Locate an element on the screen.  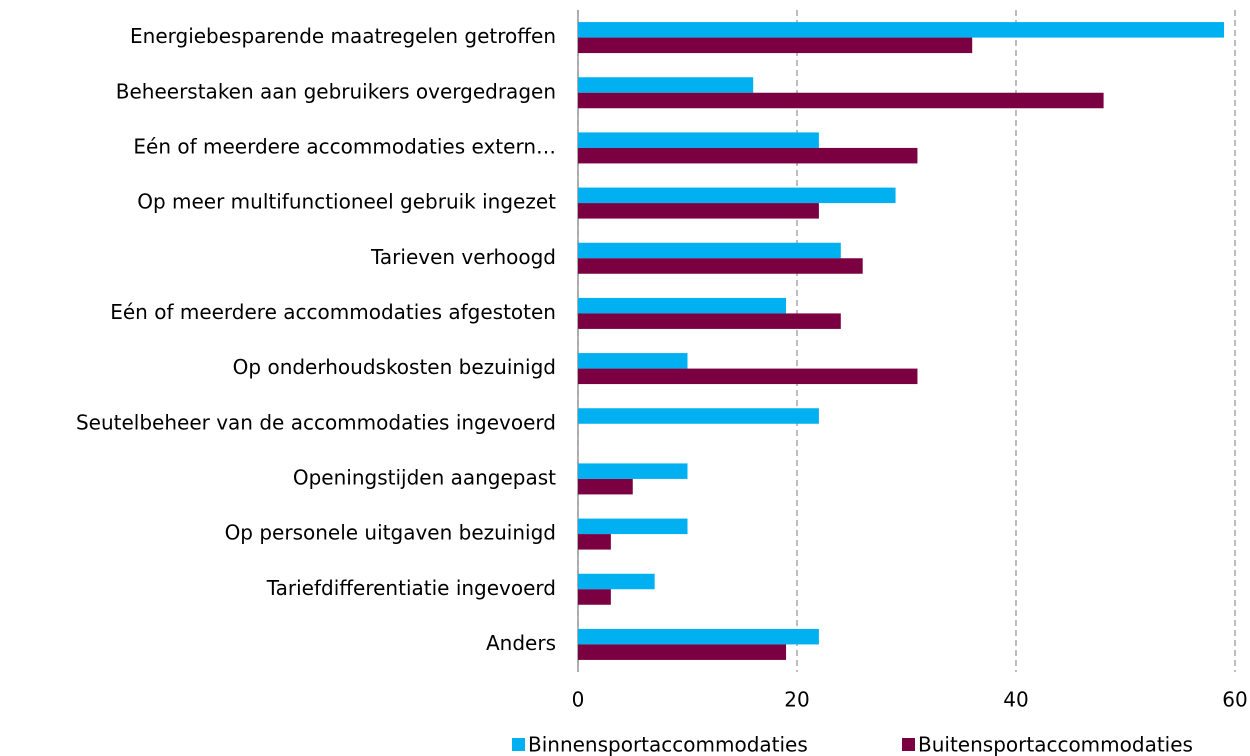
legend-label: Binnensportaccommodaties is located at coordinates (668, 744).